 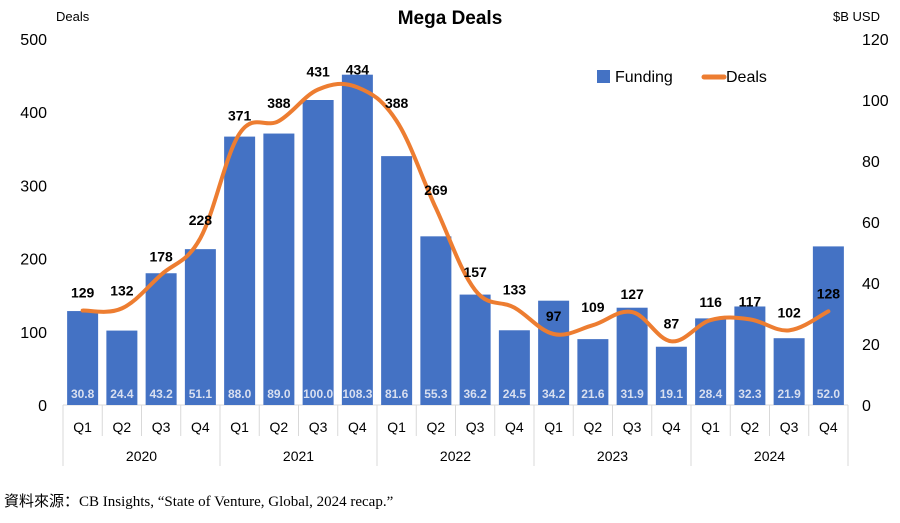 What do you see at coordinates (875, 101) in the screenshot?
I see `right-tick-label: 100` at bounding box center [875, 101].